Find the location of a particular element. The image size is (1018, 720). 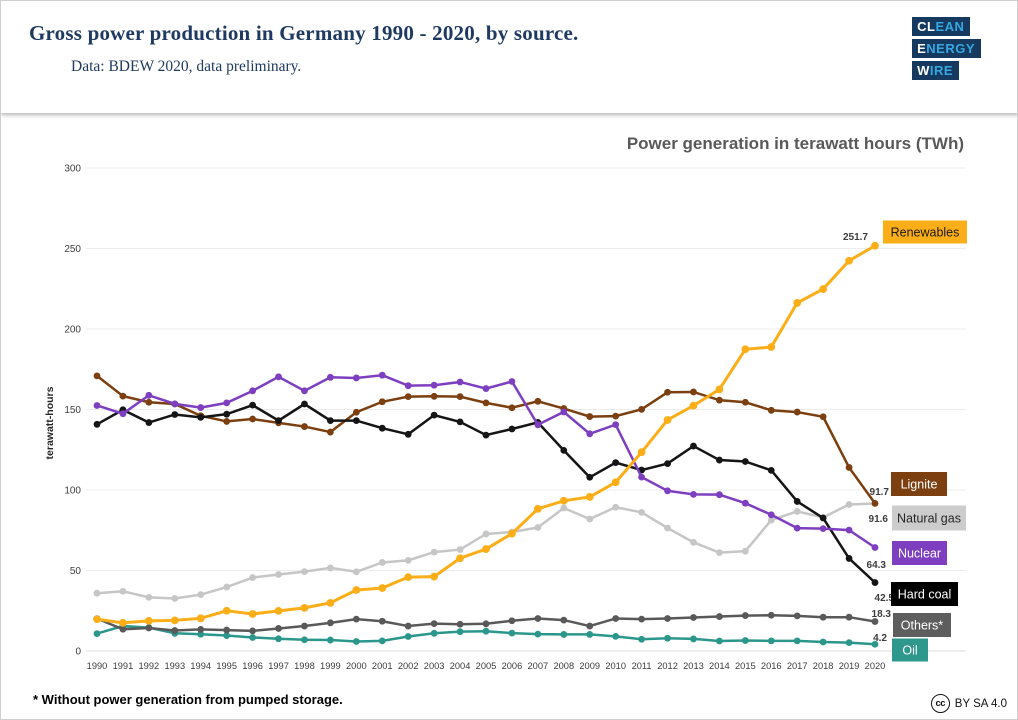

x-tick-label: 1993 is located at coordinates (174, 666).